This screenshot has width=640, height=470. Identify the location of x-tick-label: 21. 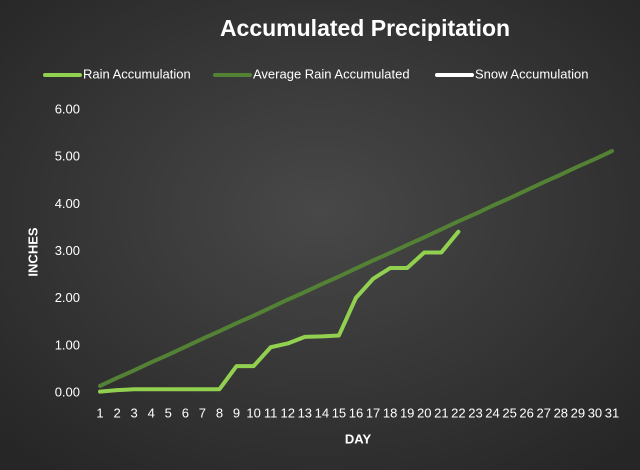
(441, 412).